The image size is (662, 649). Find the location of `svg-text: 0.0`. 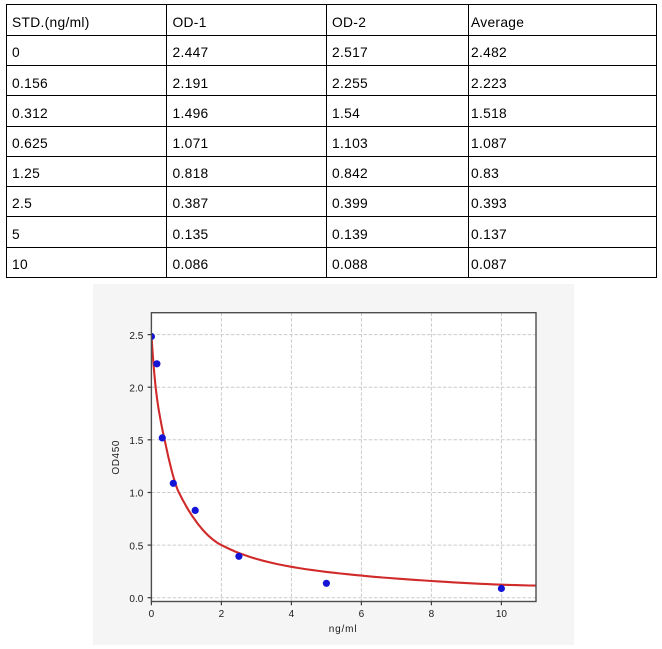

svg-text: 0.0 is located at coordinates (136, 599).